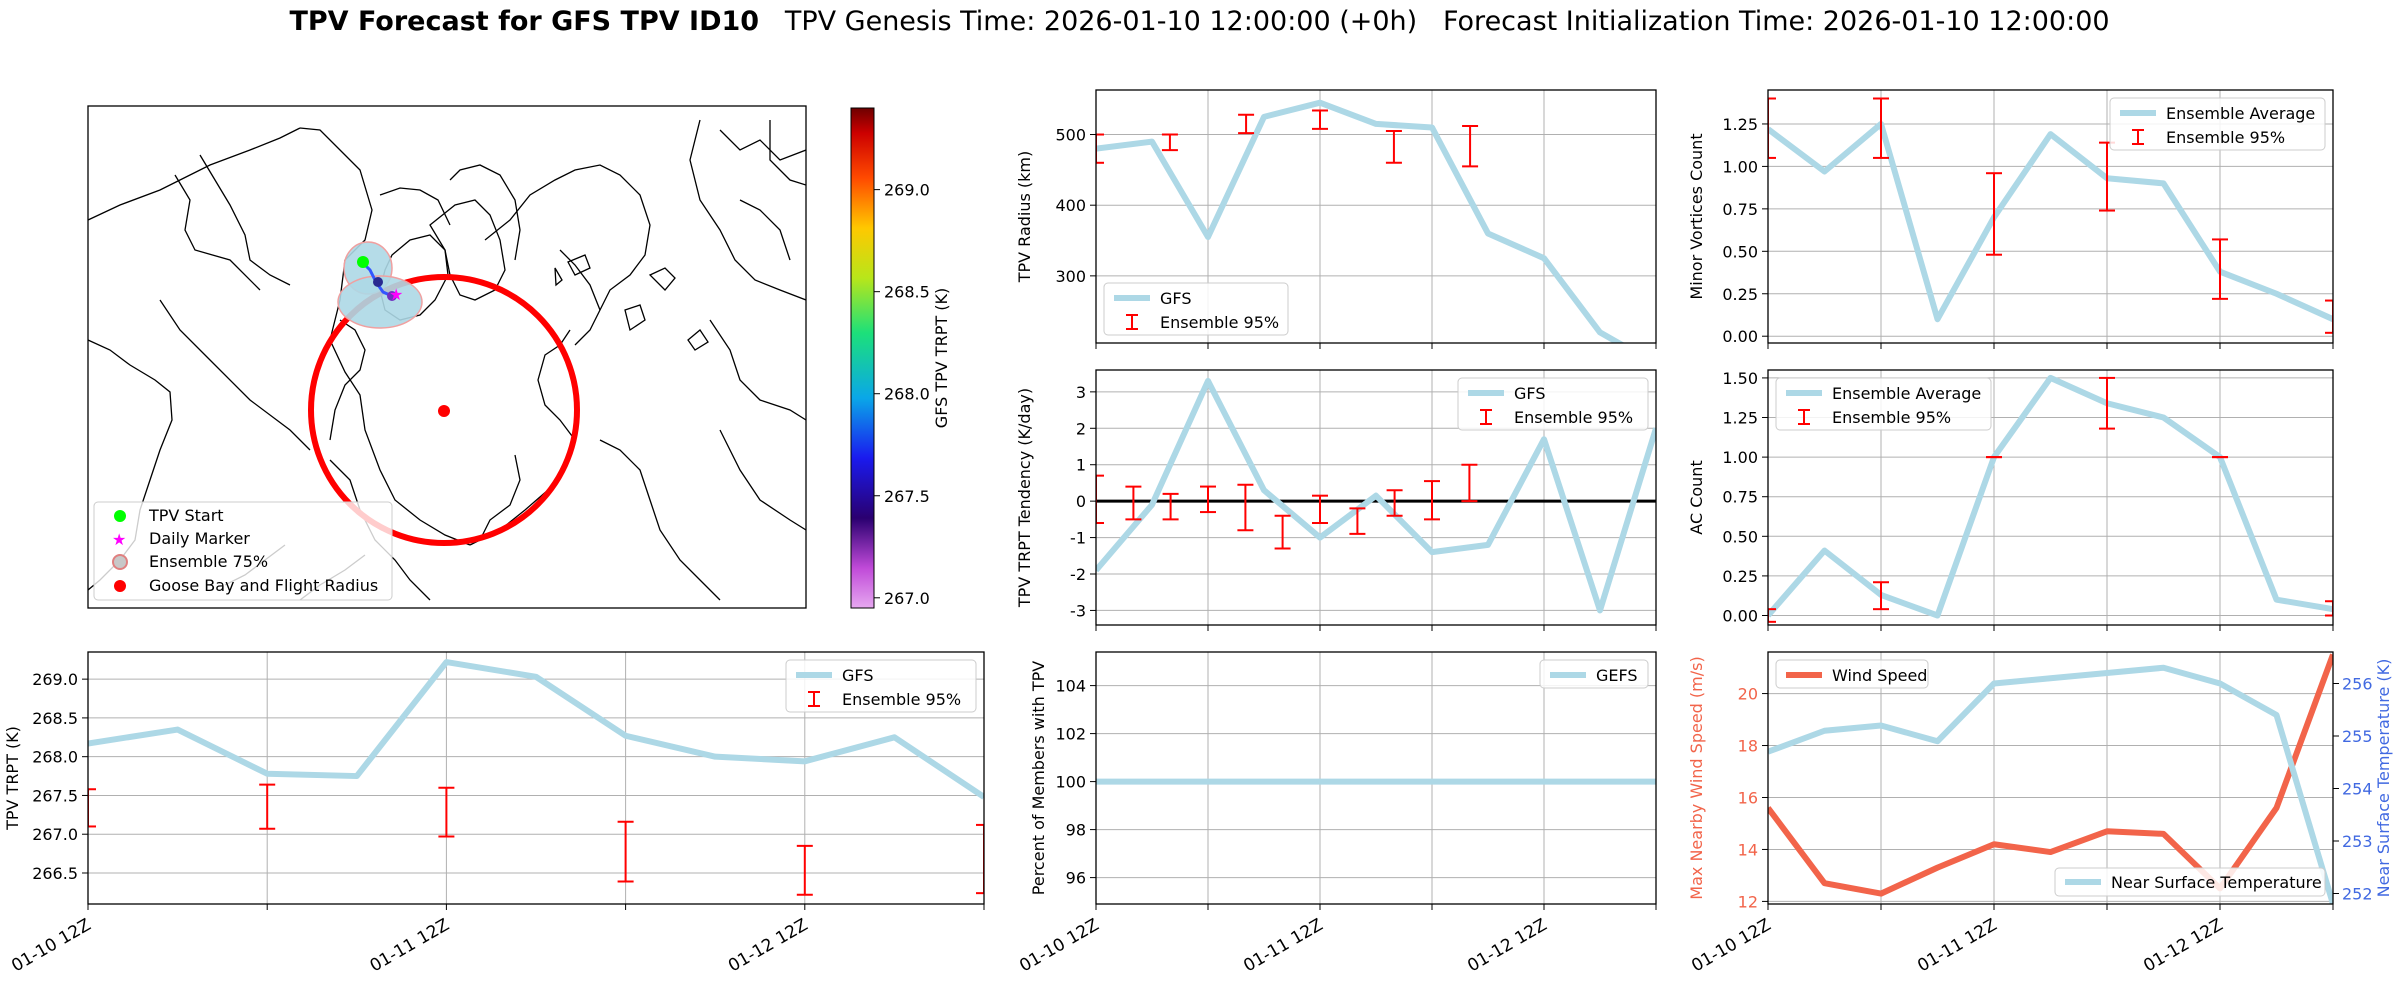 Image resolution: width=2399 pixels, height=982 pixels. Describe the element at coordinates (1070, 276) in the screenshot. I see `y-tick-label: 300` at that location.